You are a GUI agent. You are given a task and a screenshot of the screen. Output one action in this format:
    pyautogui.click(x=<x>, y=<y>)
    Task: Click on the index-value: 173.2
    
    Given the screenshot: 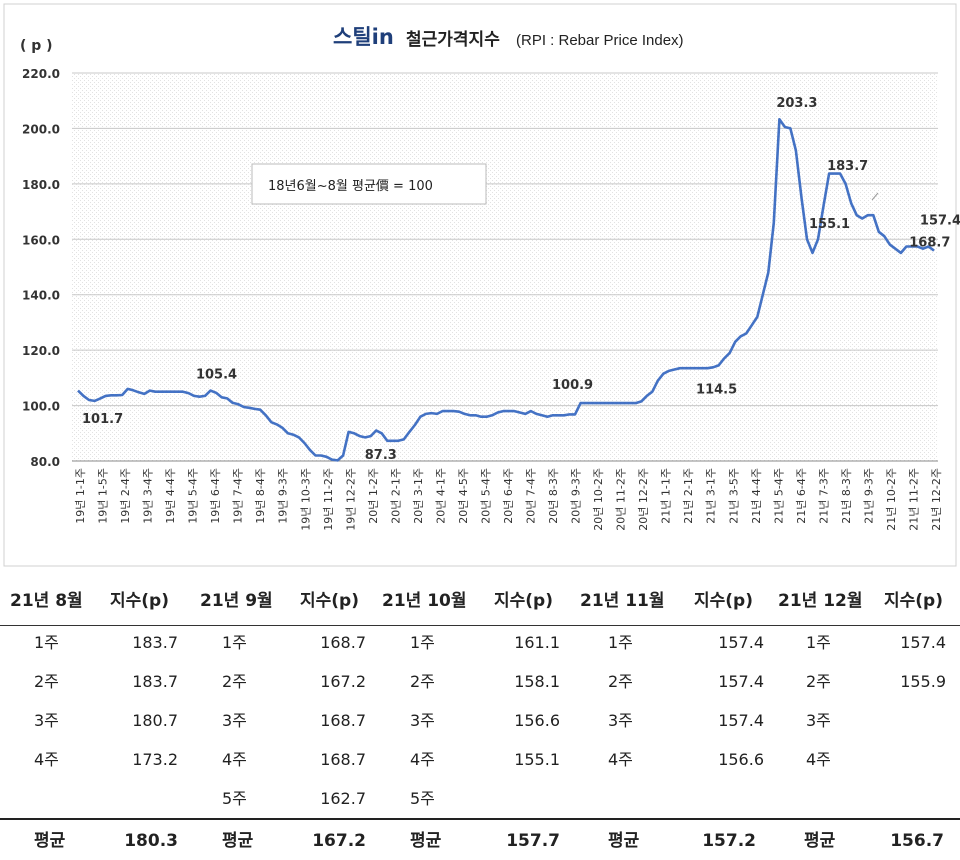 What is the action you would take?
    pyautogui.click(x=155, y=759)
    